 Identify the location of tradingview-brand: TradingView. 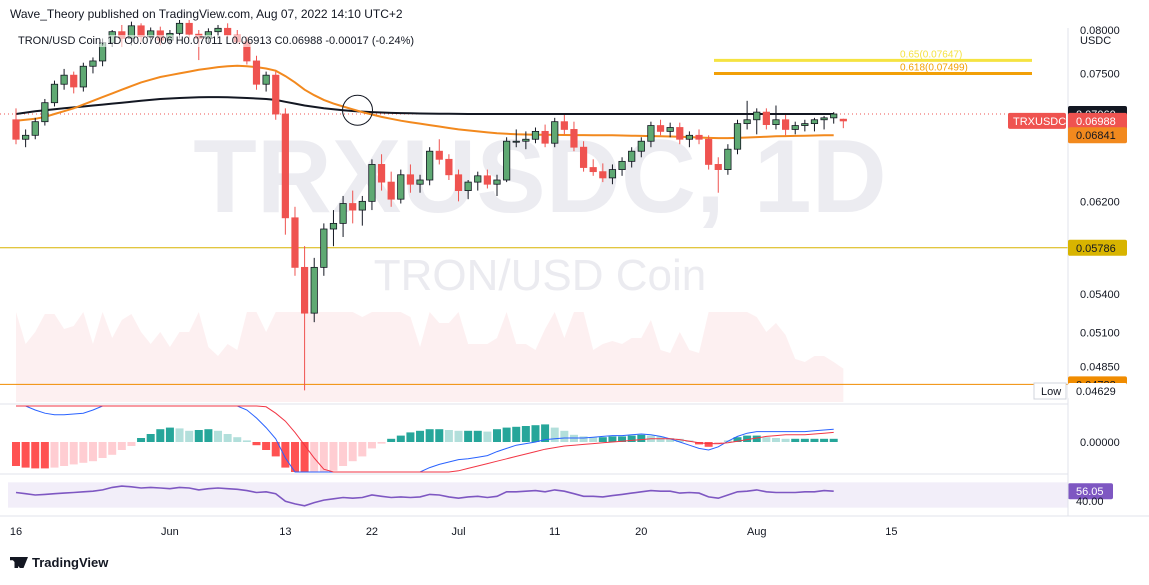
(70, 562).